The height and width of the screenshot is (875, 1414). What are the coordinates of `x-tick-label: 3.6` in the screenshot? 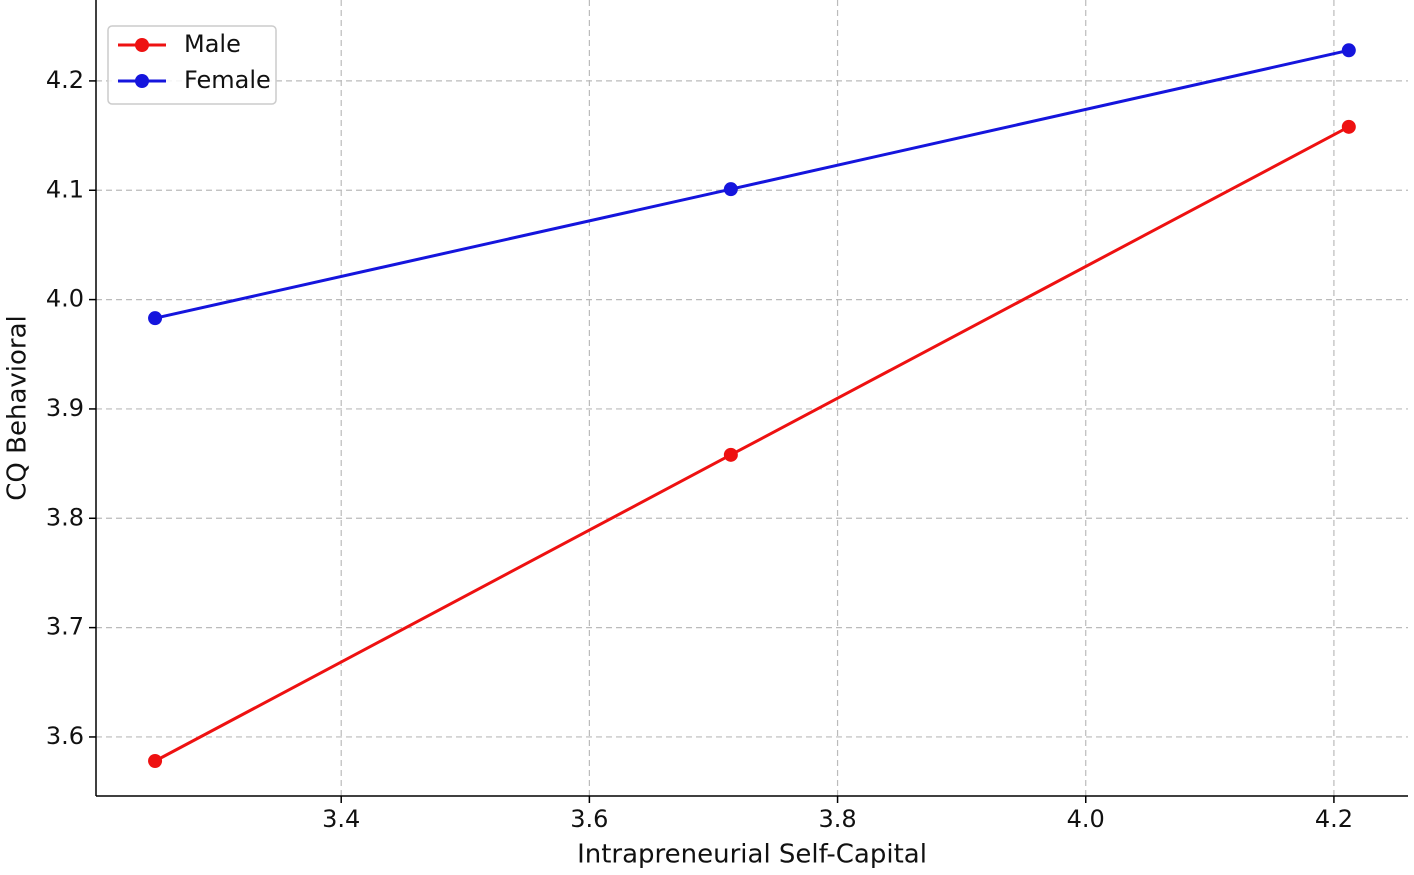 It's located at (589, 819).